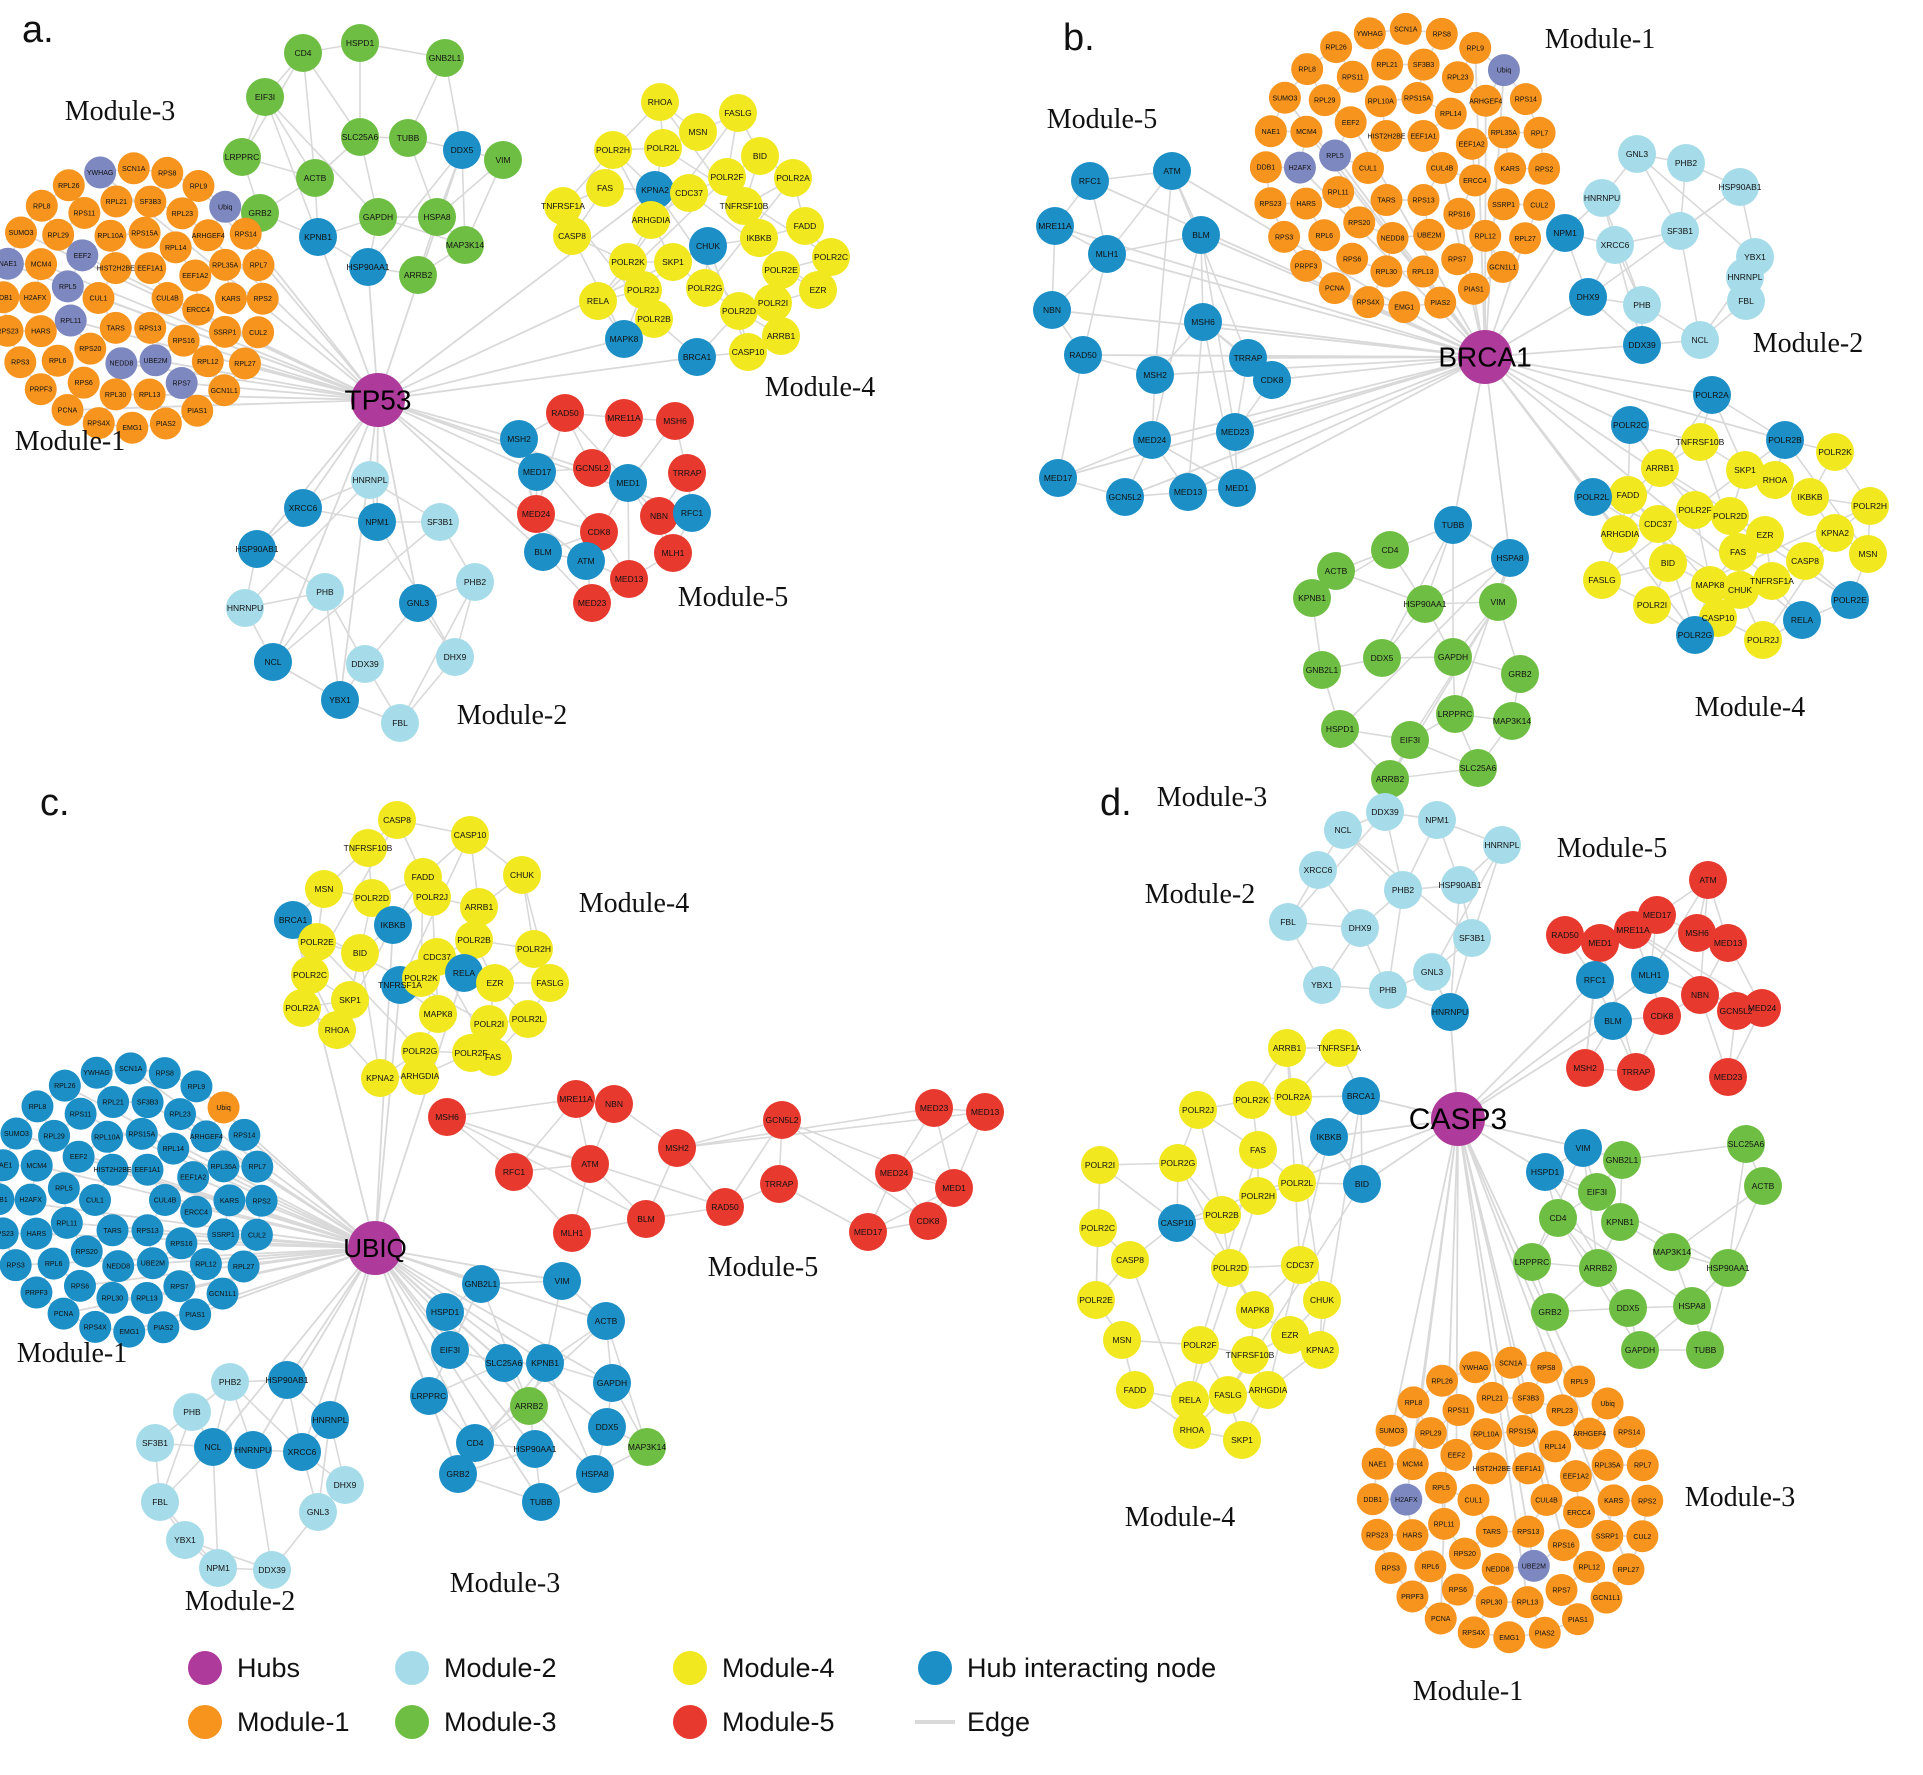 Image resolution: width=1923 pixels, height=1775 pixels. What do you see at coordinates (1628, 495) in the screenshot?
I see `gene-label: FADD` at bounding box center [1628, 495].